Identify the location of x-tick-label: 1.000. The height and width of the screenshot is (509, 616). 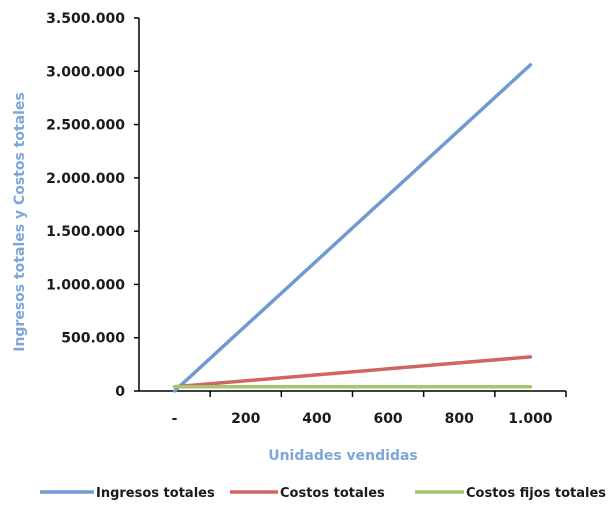
(530, 419).